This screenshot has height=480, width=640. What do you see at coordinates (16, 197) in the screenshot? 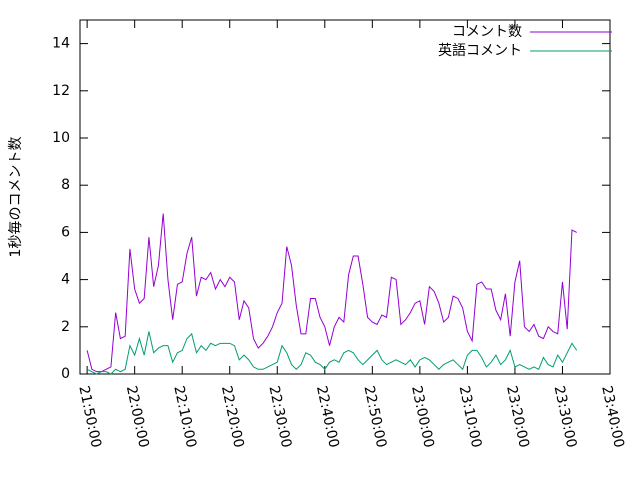
I see `y-axis-label: 1秒毎のコメント数` at bounding box center [16, 197].